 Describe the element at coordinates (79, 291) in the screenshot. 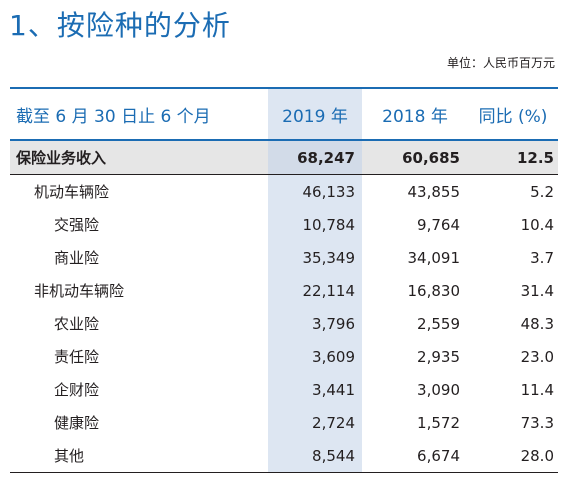

I see `row-label: 非机动车辆险` at that location.